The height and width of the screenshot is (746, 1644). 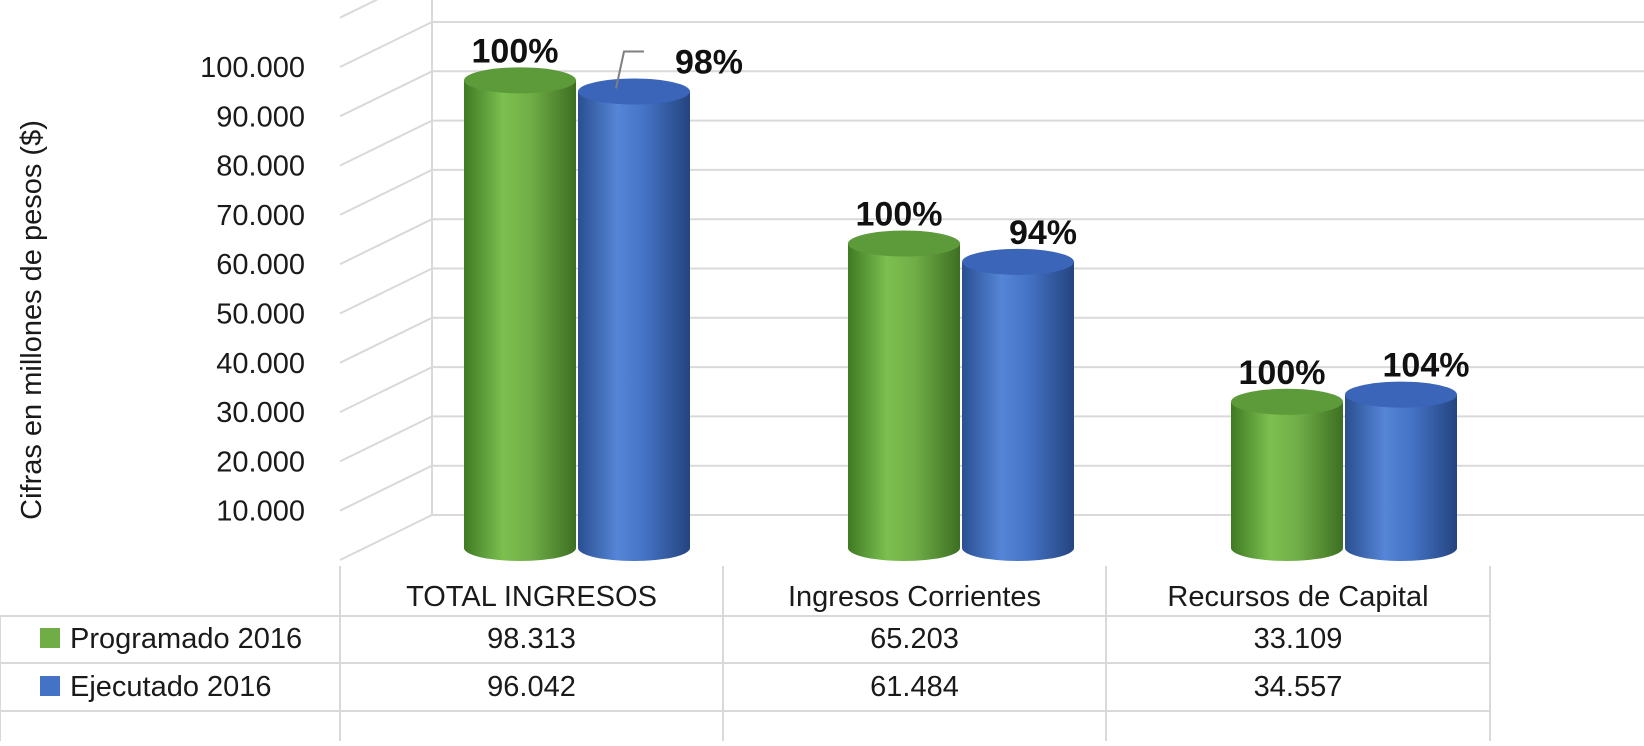 I want to click on percent-label: 104%, so click(x=1426, y=366).